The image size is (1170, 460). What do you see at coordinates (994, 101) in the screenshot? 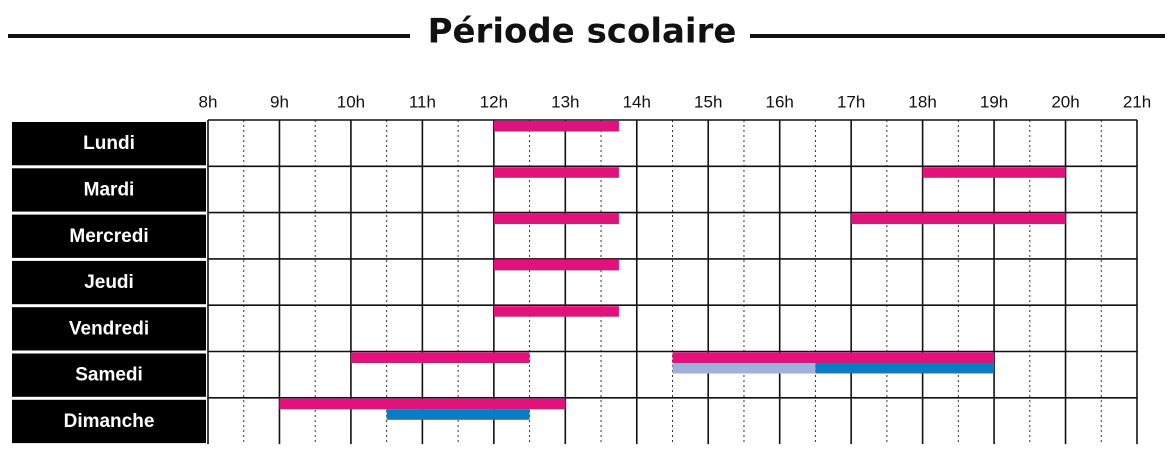
I see `x-tick-label: 19h` at bounding box center [994, 101].